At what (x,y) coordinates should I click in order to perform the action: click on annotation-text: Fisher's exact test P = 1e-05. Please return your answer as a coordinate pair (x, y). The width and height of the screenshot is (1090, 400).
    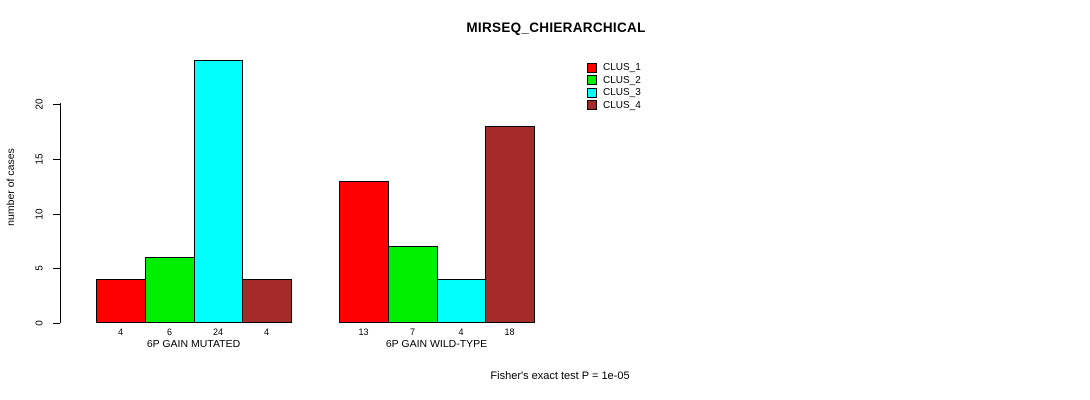
    Looking at the image, I should click on (560, 376).